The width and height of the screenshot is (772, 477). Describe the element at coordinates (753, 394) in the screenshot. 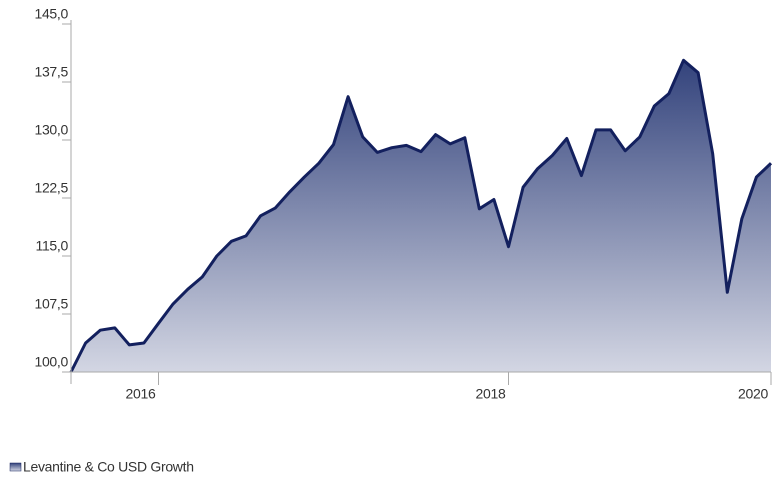

I see `x-tick-label: 2020` at that location.